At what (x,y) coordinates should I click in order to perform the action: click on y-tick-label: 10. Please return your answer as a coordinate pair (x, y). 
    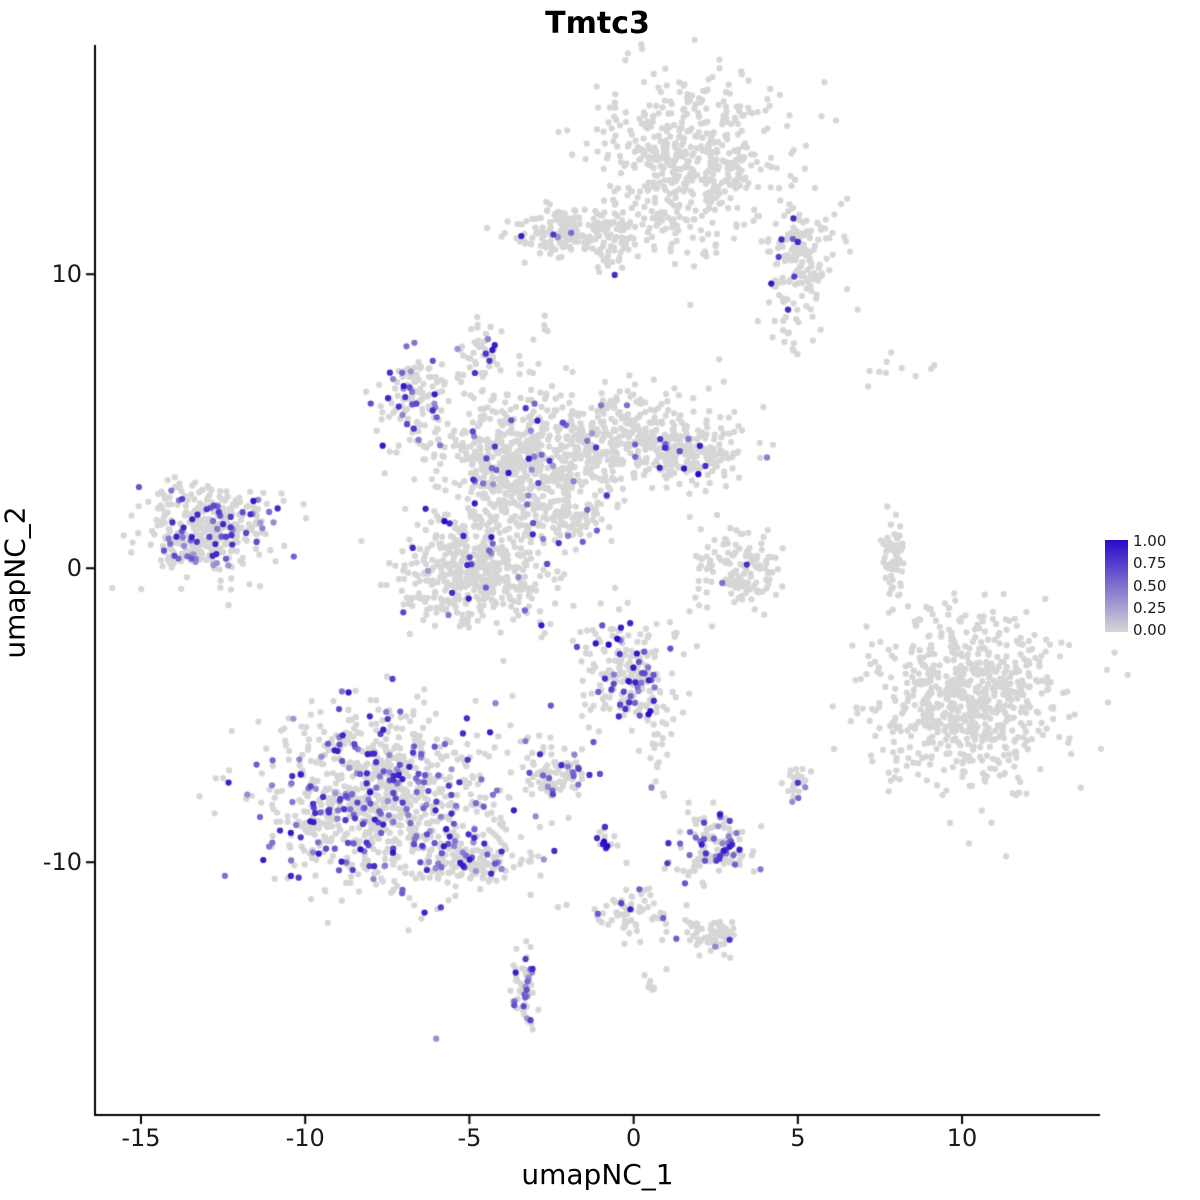
    Looking at the image, I should click on (66, 274).